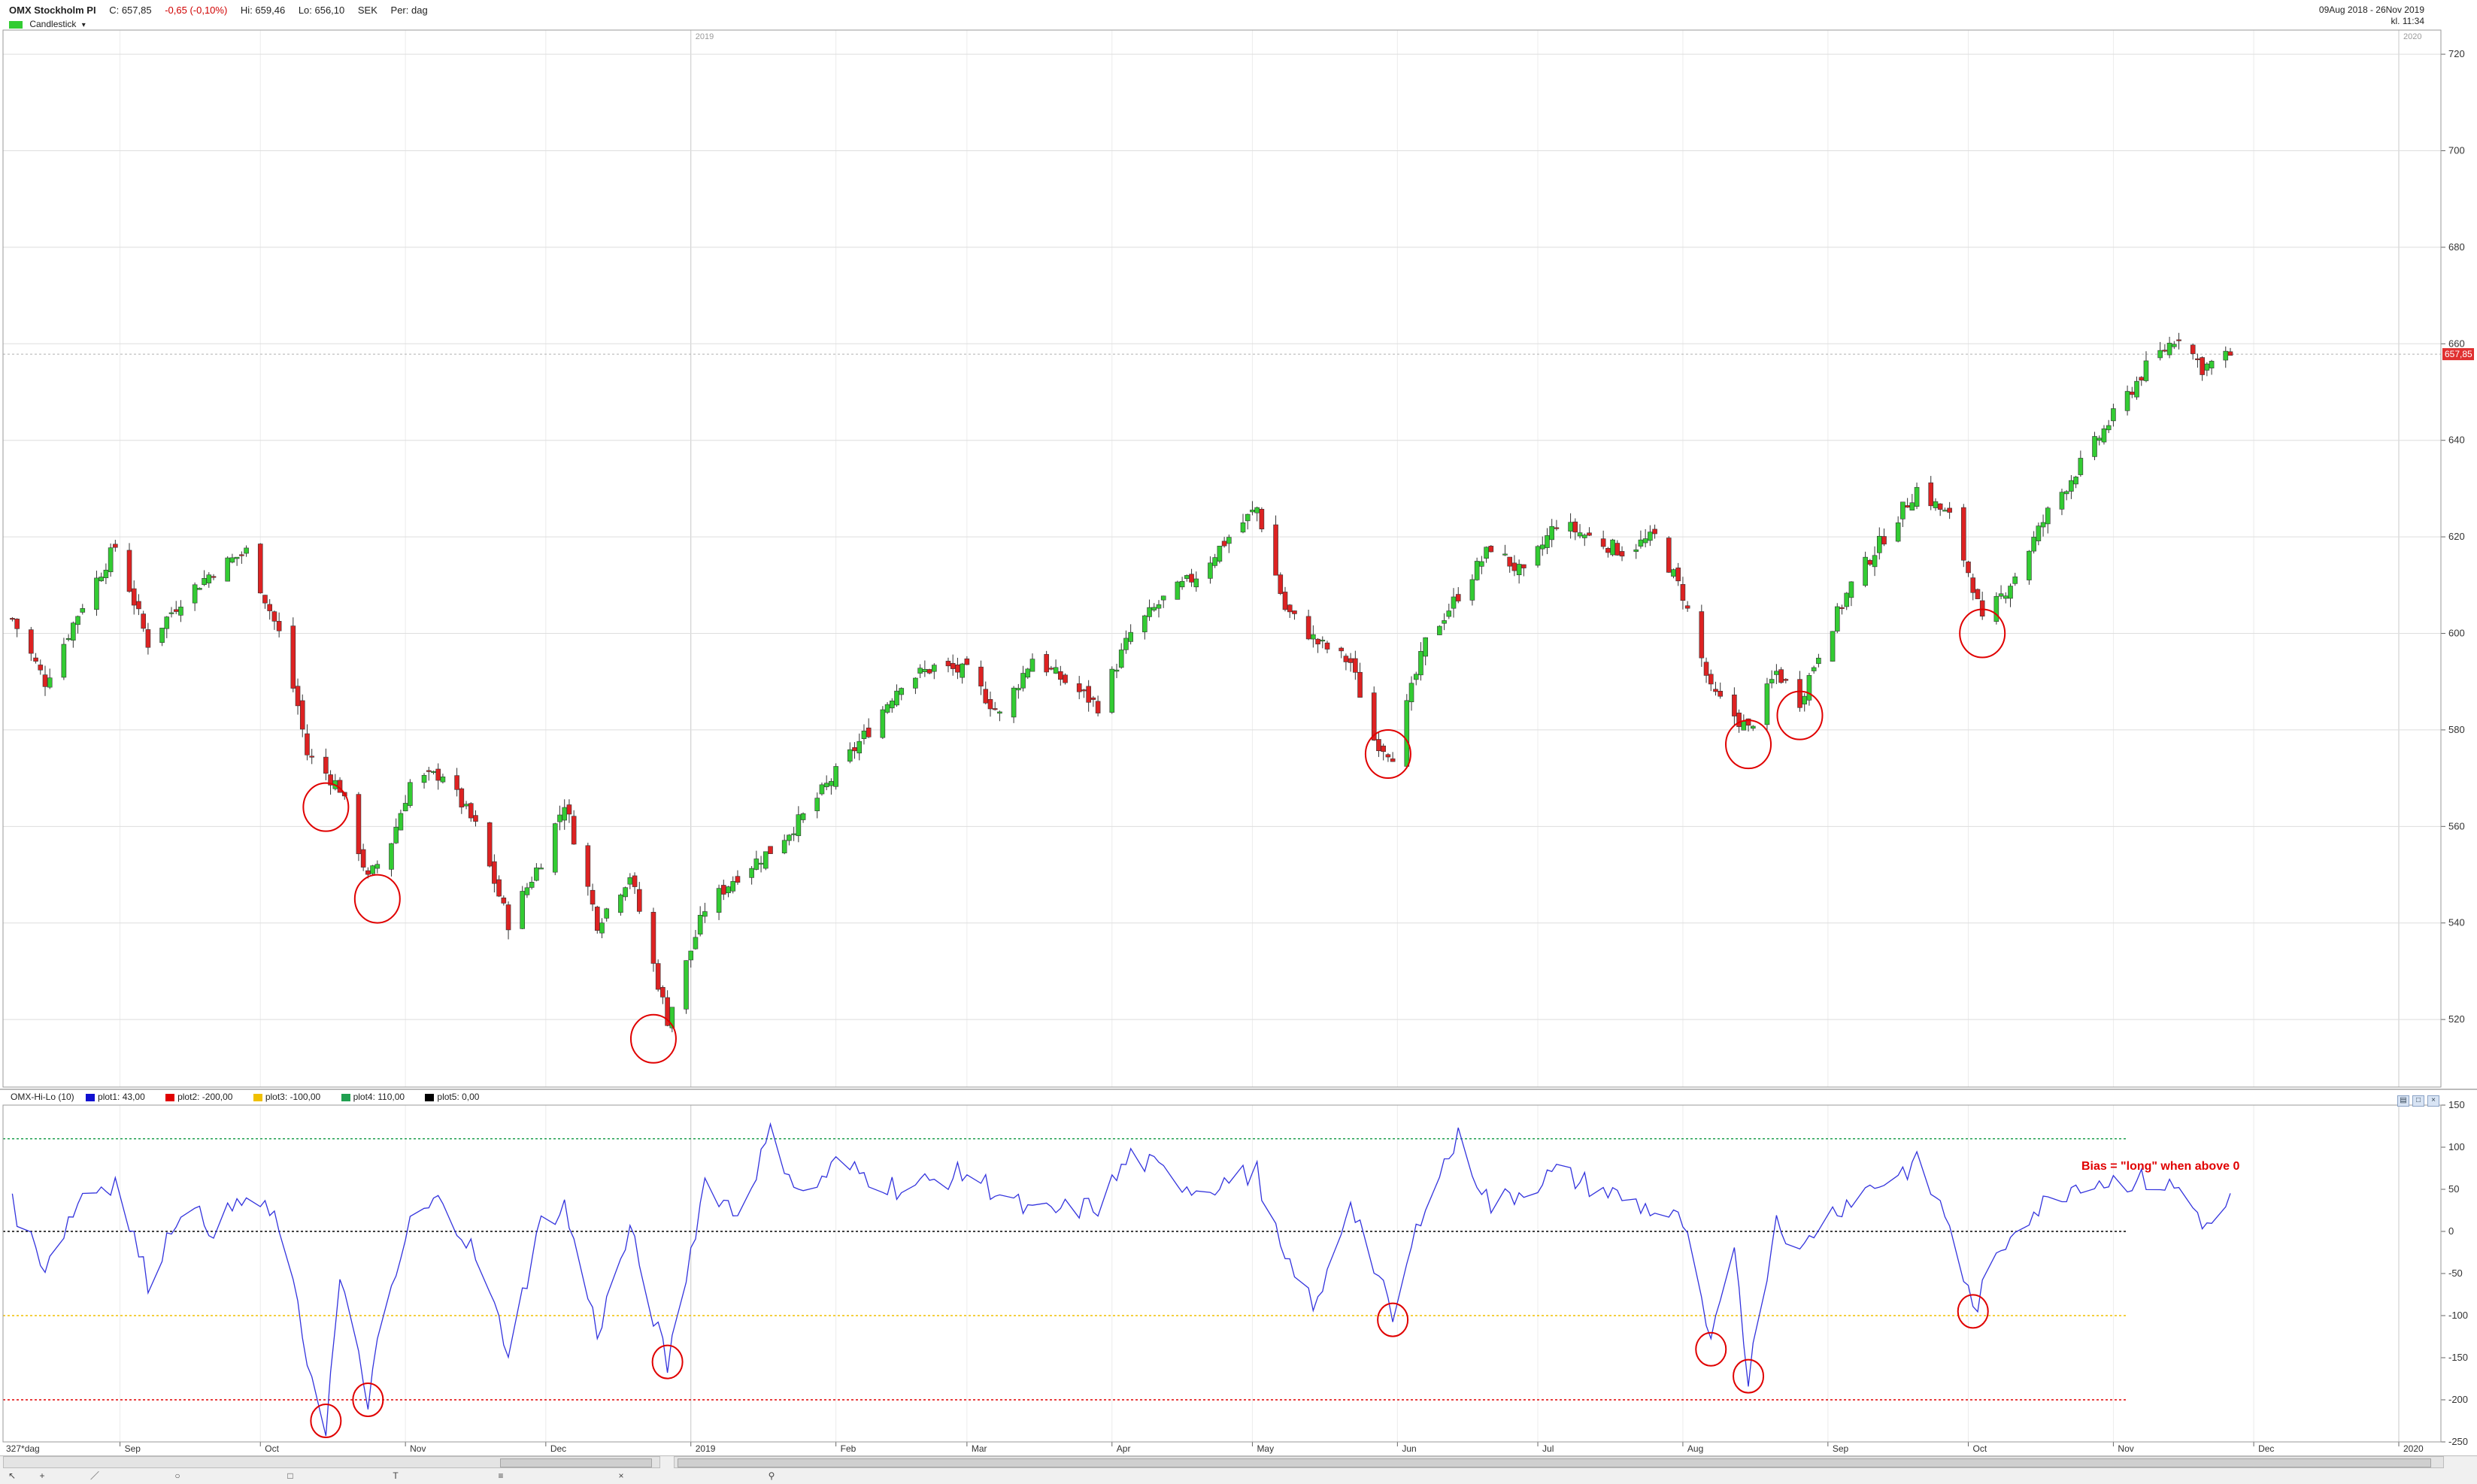 This screenshot has width=2477, height=1484. Describe the element at coordinates (196, 10) in the screenshot. I see `change-value: -0,65 (-0,10%)` at that location.